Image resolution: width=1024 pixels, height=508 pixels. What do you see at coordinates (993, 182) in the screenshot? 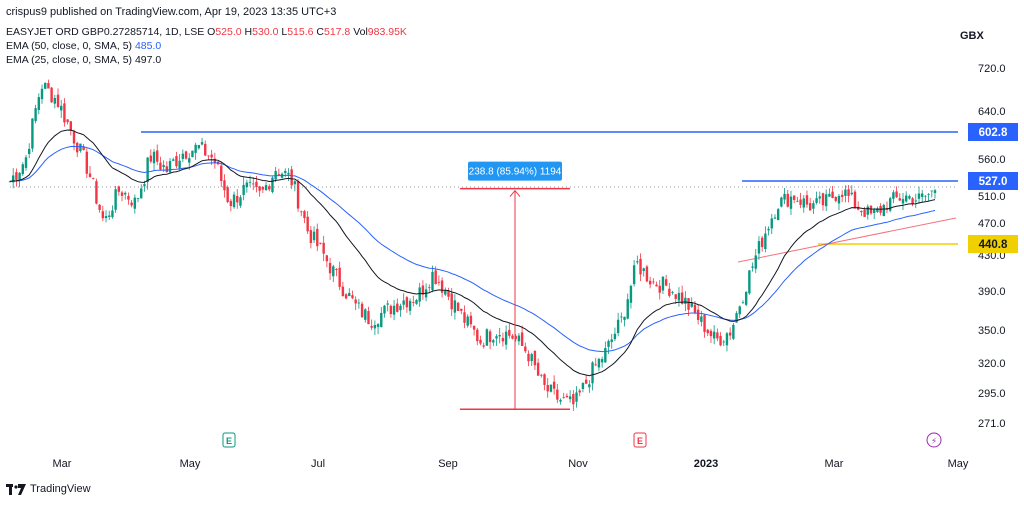
I see `price-label-current: 527.0` at bounding box center [993, 182].